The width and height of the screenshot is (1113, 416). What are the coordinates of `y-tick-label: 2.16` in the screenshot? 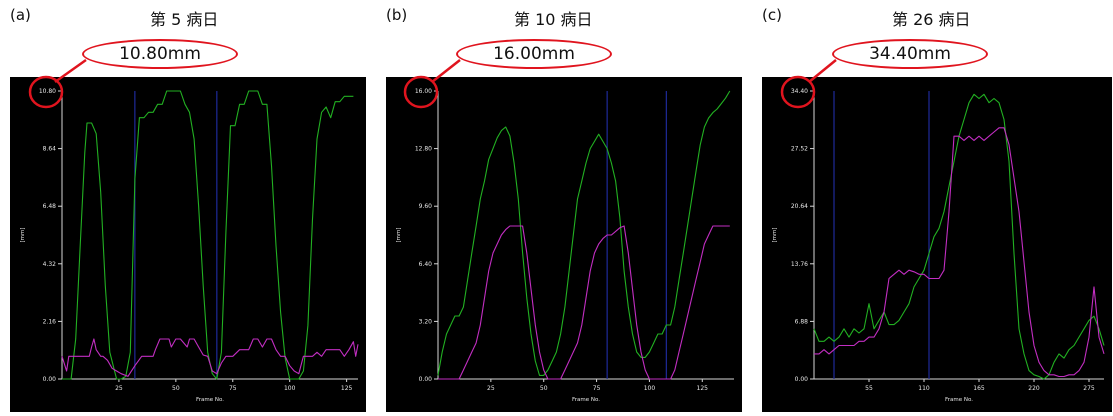 It's located at (50, 321).